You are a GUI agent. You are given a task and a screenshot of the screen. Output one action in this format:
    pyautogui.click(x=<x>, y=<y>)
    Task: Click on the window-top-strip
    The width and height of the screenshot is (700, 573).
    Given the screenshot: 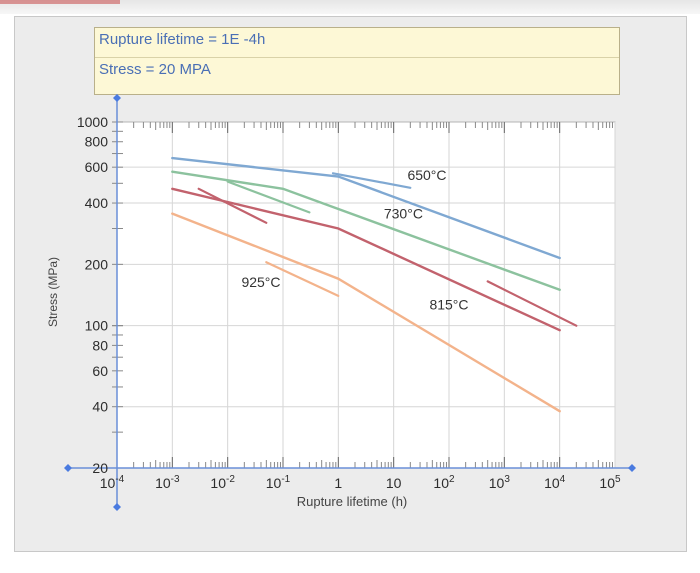 What is the action you would take?
    pyautogui.click(x=350, y=7)
    